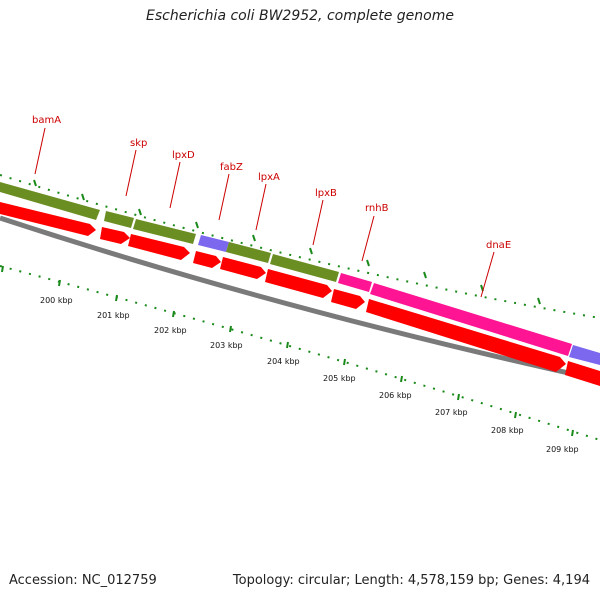 The height and width of the screenshot is (600, 600). I want to click on scale-label: 203 kbp, so click(226, 345).